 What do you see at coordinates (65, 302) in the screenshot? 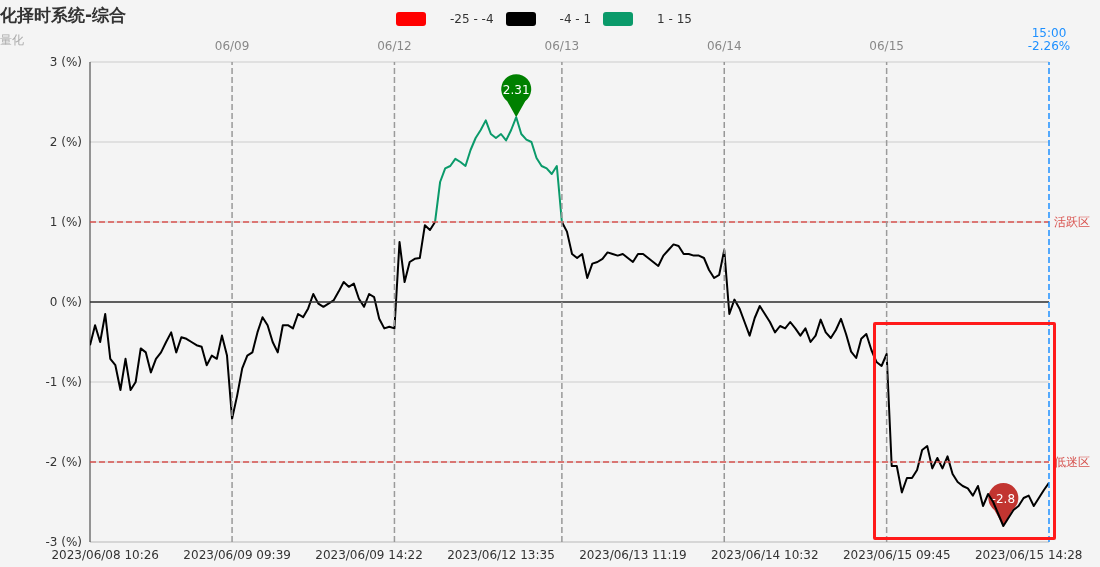
I see `y-tick-label: 0 (%)` at bounding box center [65, 302].